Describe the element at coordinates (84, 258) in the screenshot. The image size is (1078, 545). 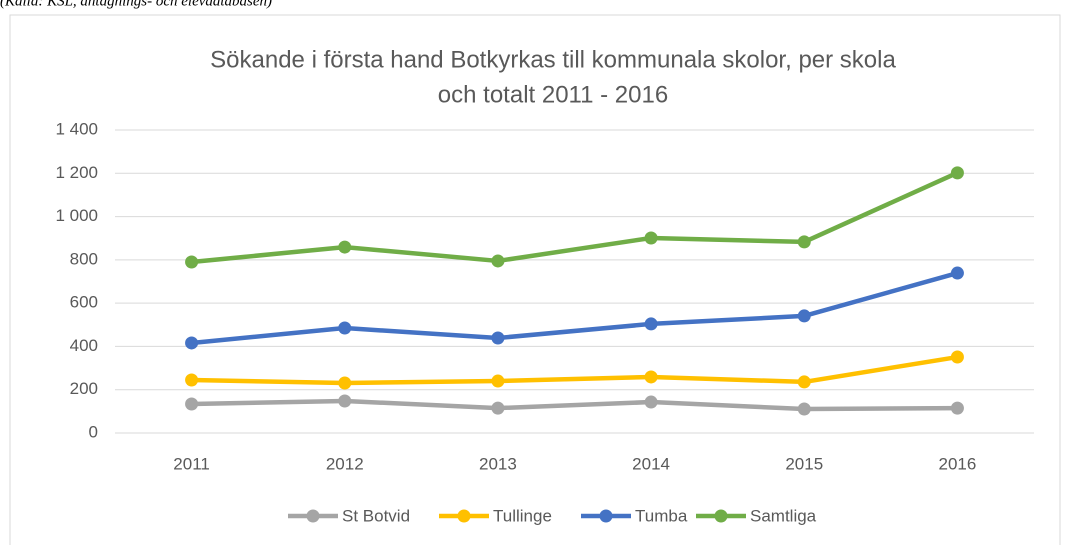
I see `y-tick-label: 800` at that location.